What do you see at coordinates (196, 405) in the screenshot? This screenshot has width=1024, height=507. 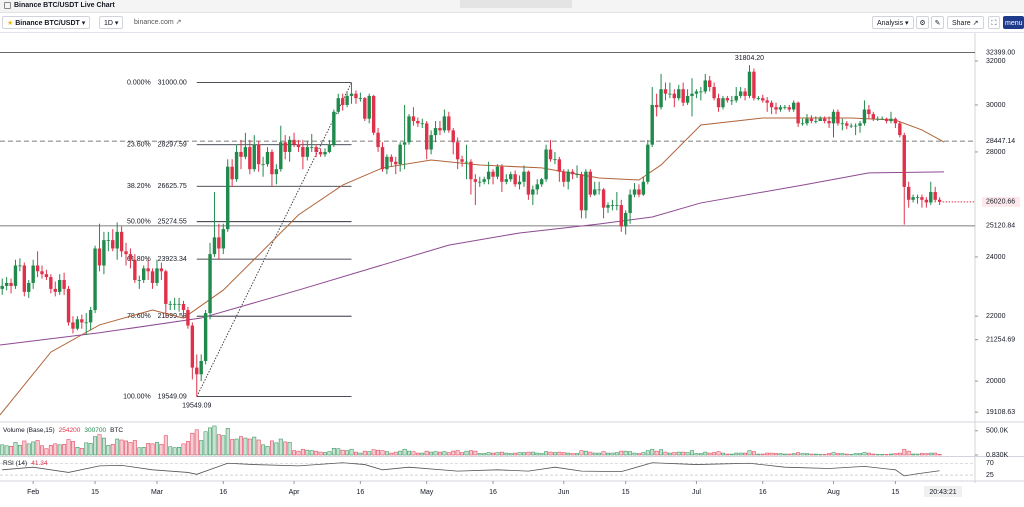 I see `extreme-label: 19549.09` at bounding box center [196, 405].